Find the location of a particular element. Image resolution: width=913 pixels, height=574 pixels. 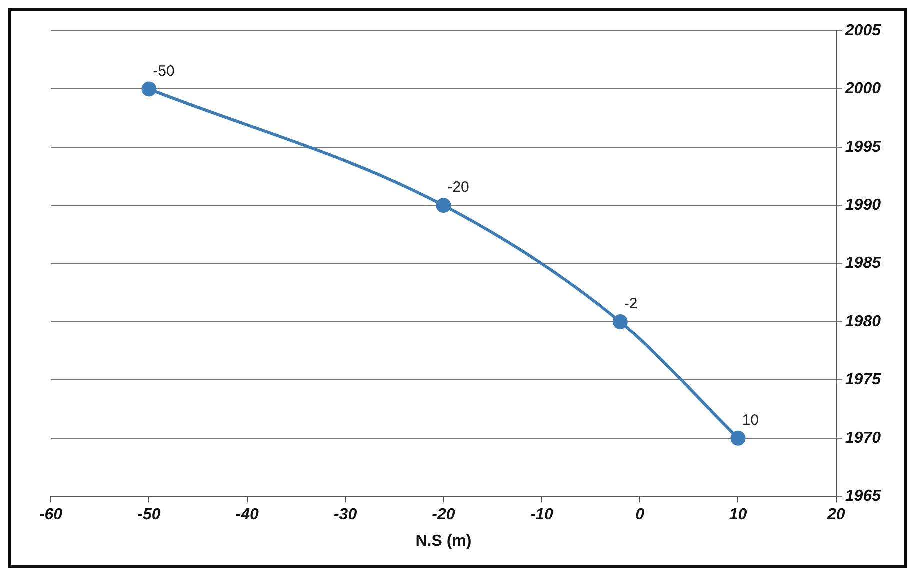

x-tick-label: -10 is located at coordinates (542, 515).